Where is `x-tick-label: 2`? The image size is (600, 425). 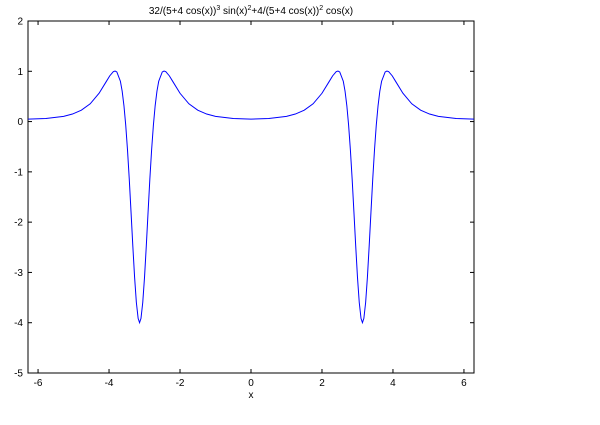 x-tick-label: 2 is located at coordinates (322, 383).